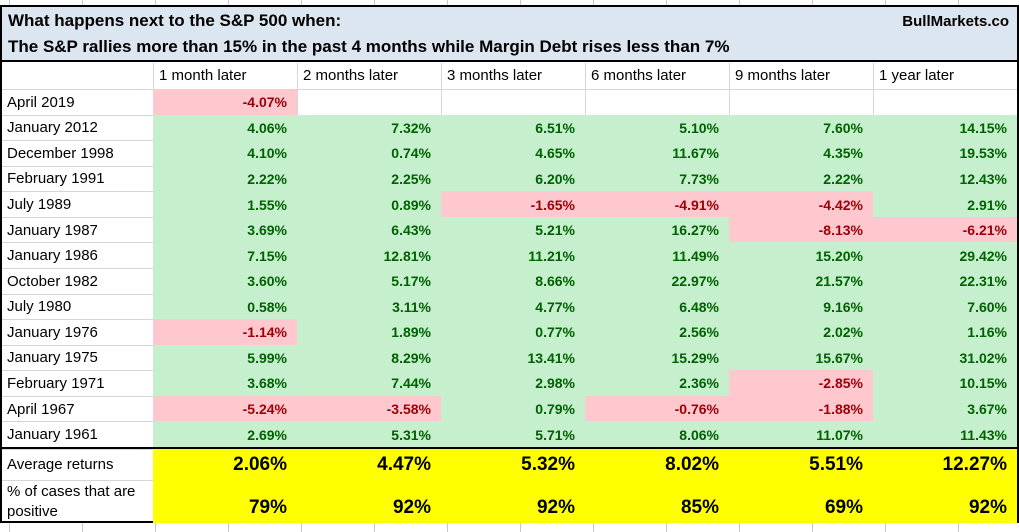 Image resolution: width=1019 pixels, height=532 pixels. Describe the element at coordinates (955, 21) in the screenshot. I see `brand-name: BullMarkets.co` at that location.